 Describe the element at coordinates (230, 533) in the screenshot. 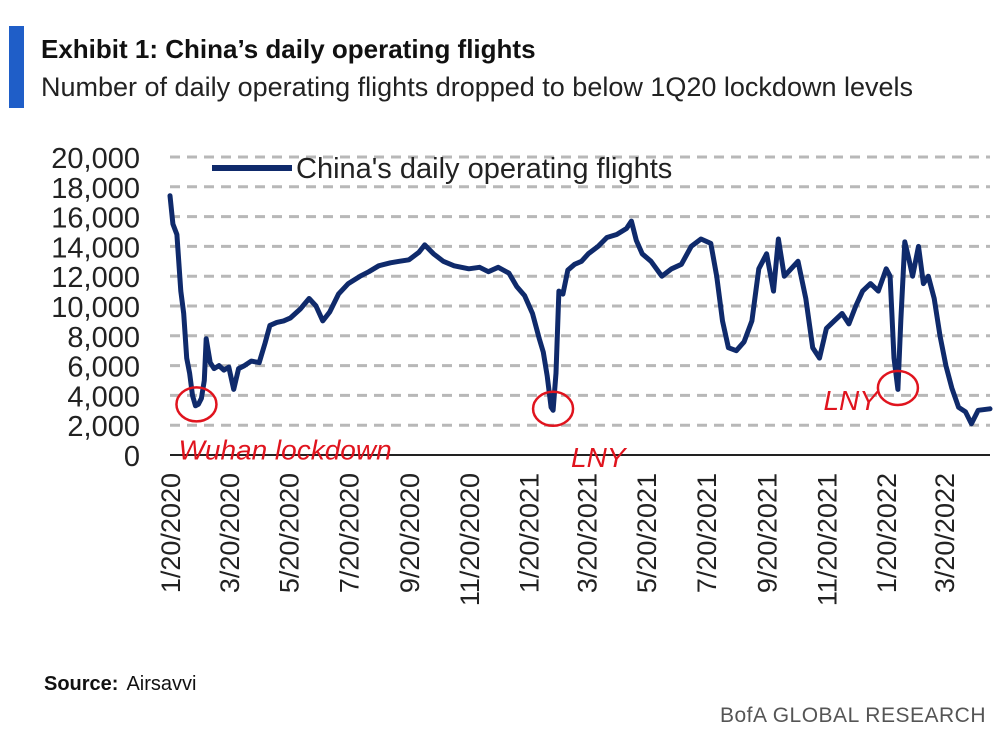

I see `x-tick-label: 3/20/2020` at that location.